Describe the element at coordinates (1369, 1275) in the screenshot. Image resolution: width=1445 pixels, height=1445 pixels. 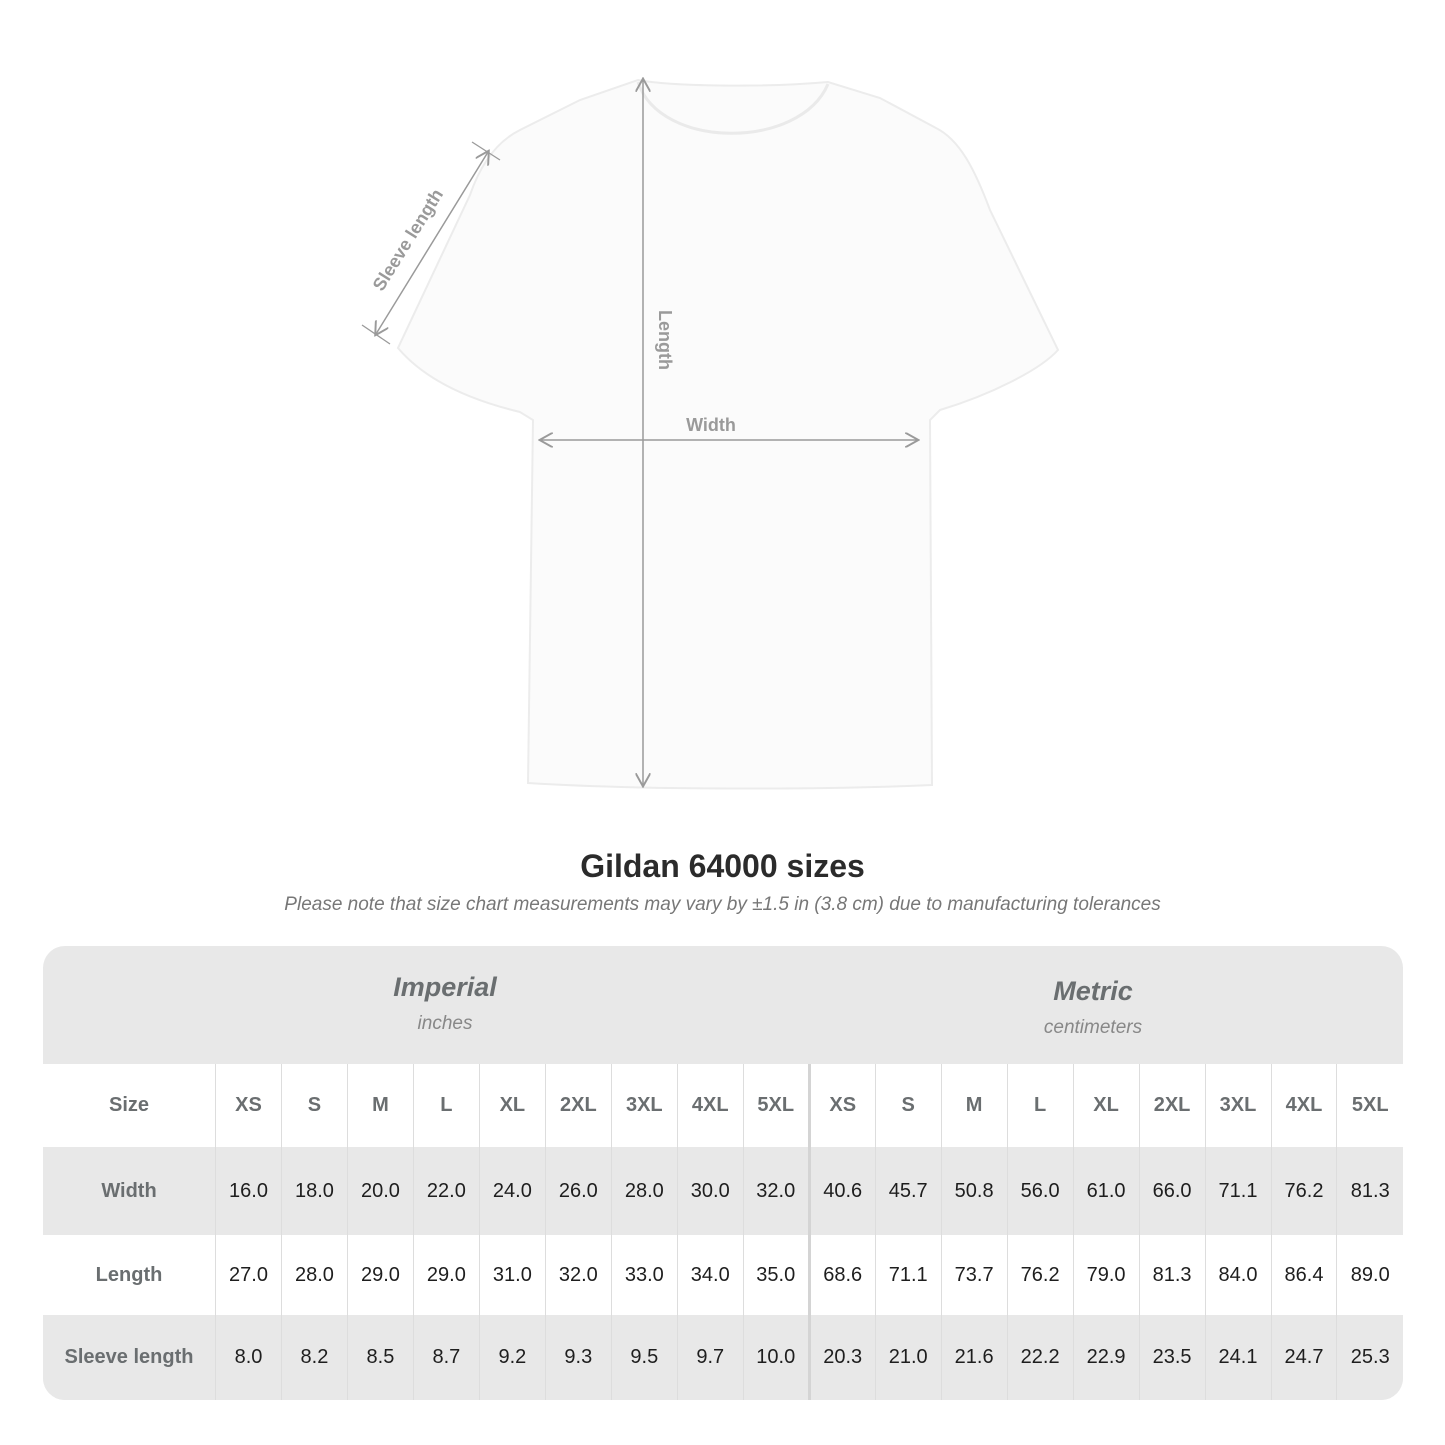
I see `metric-cell: 89.0` at that location.